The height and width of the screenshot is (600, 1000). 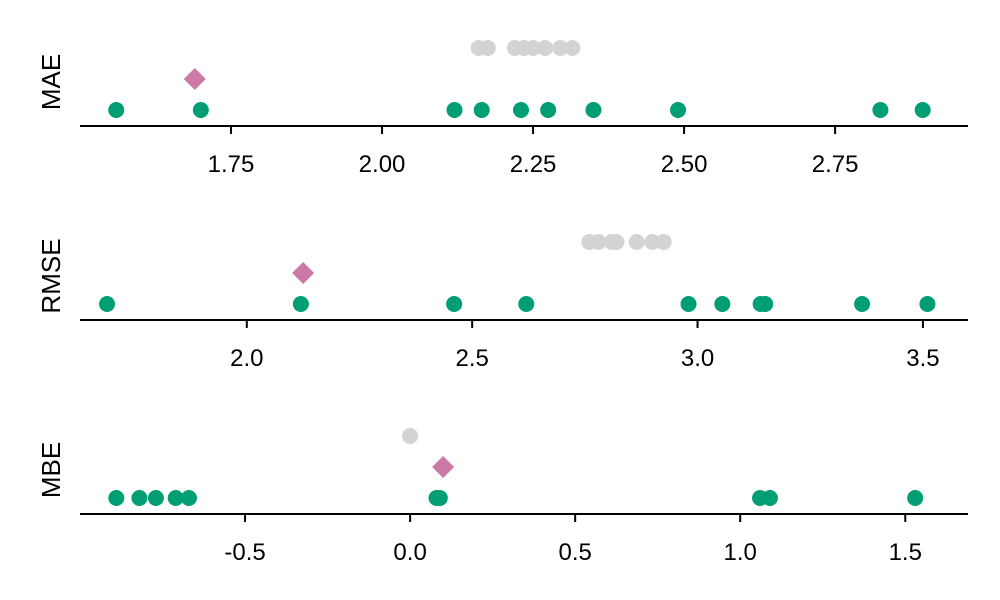 What do you see at coordinates (922, 358) in the screenshot?
I see `x-tick-label: 3.5` at bounding box center [922, 358].